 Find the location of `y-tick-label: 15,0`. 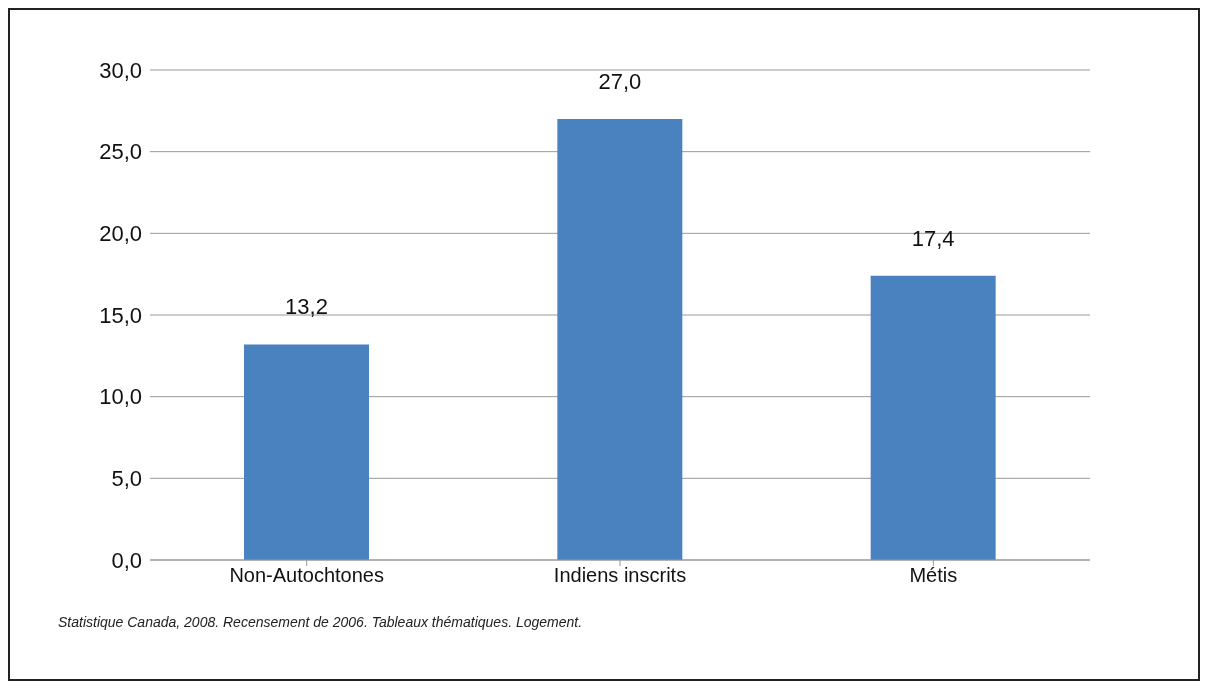

y-tick-label: 15,0 is located at coordinates (120, 315).